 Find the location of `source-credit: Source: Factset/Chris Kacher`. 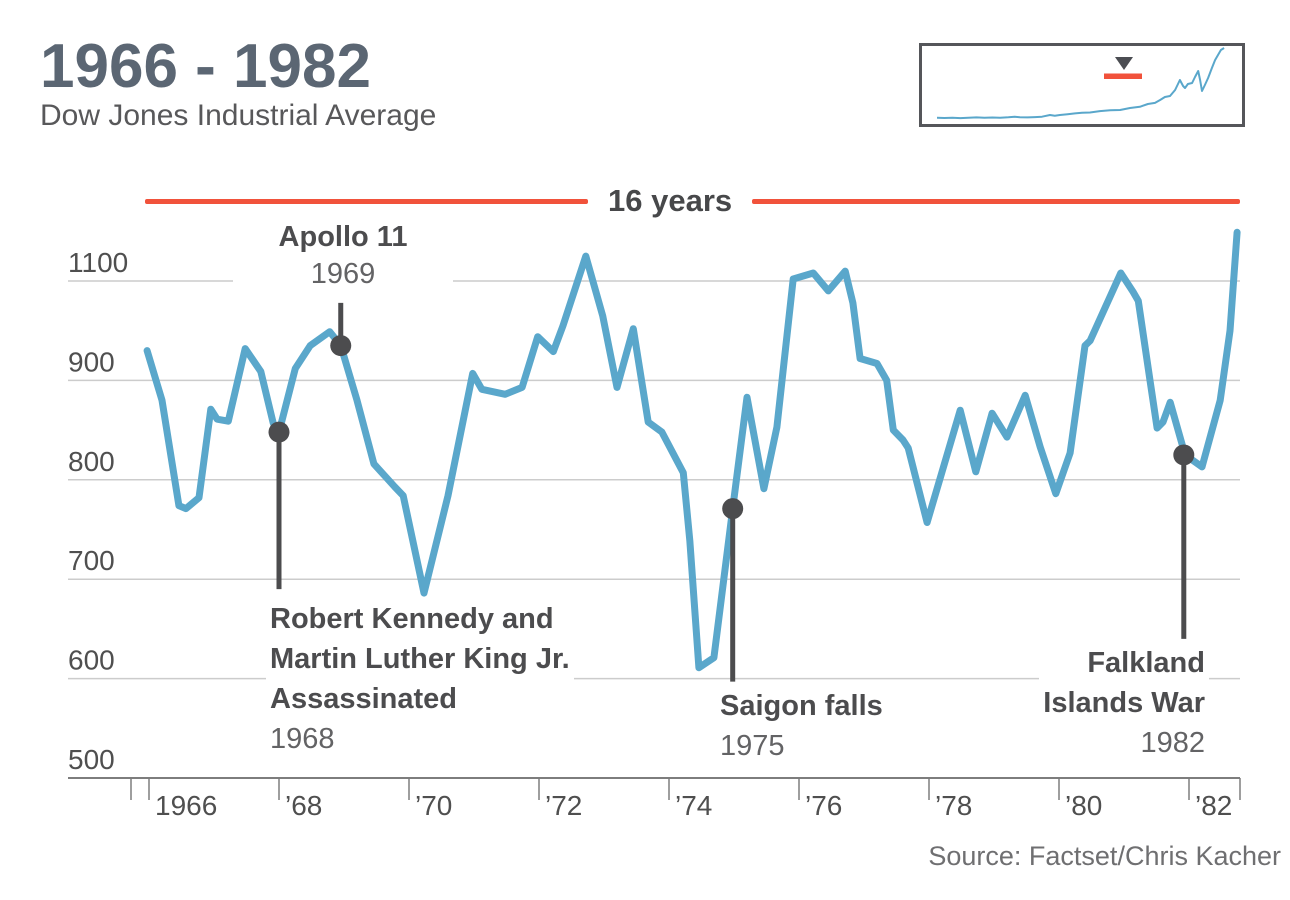

source-credit: Source: Factset/Chris Kacher is located at coordinates (1104, 856).